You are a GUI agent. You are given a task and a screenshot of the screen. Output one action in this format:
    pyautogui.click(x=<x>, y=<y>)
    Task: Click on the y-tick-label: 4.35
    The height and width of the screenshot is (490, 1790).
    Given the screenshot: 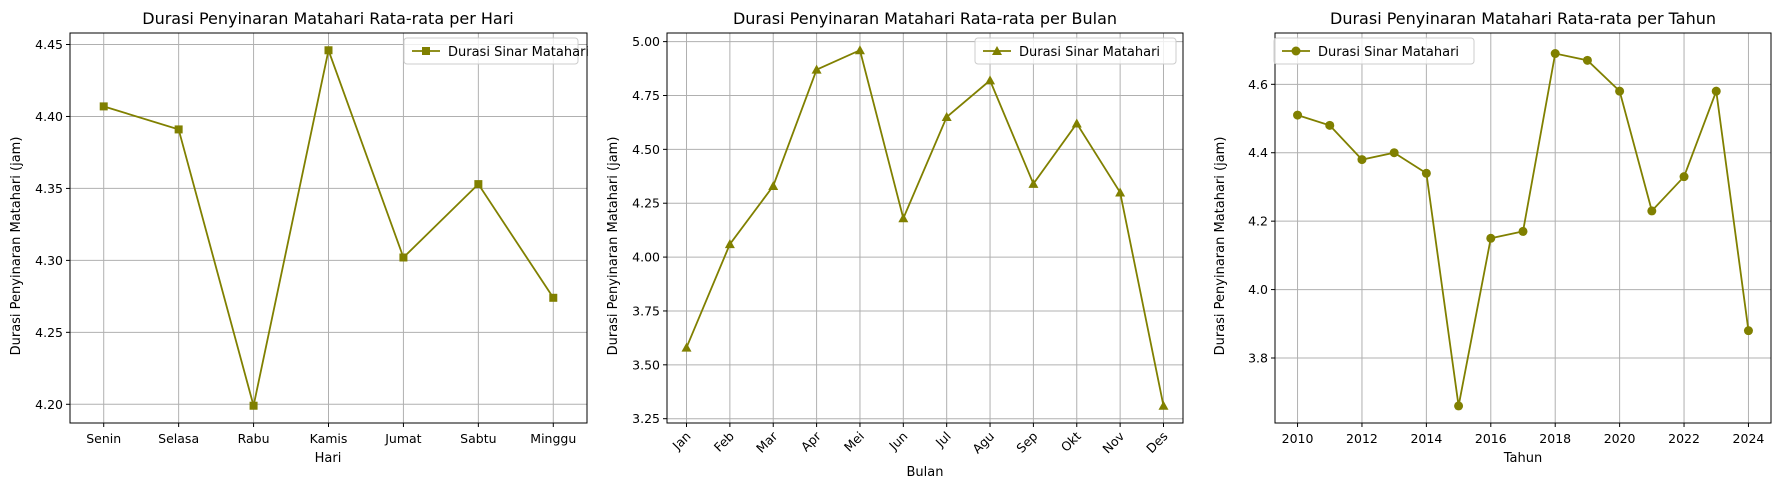 What is the action you would take?
    pyautogui.click(x=49, y=188)
    